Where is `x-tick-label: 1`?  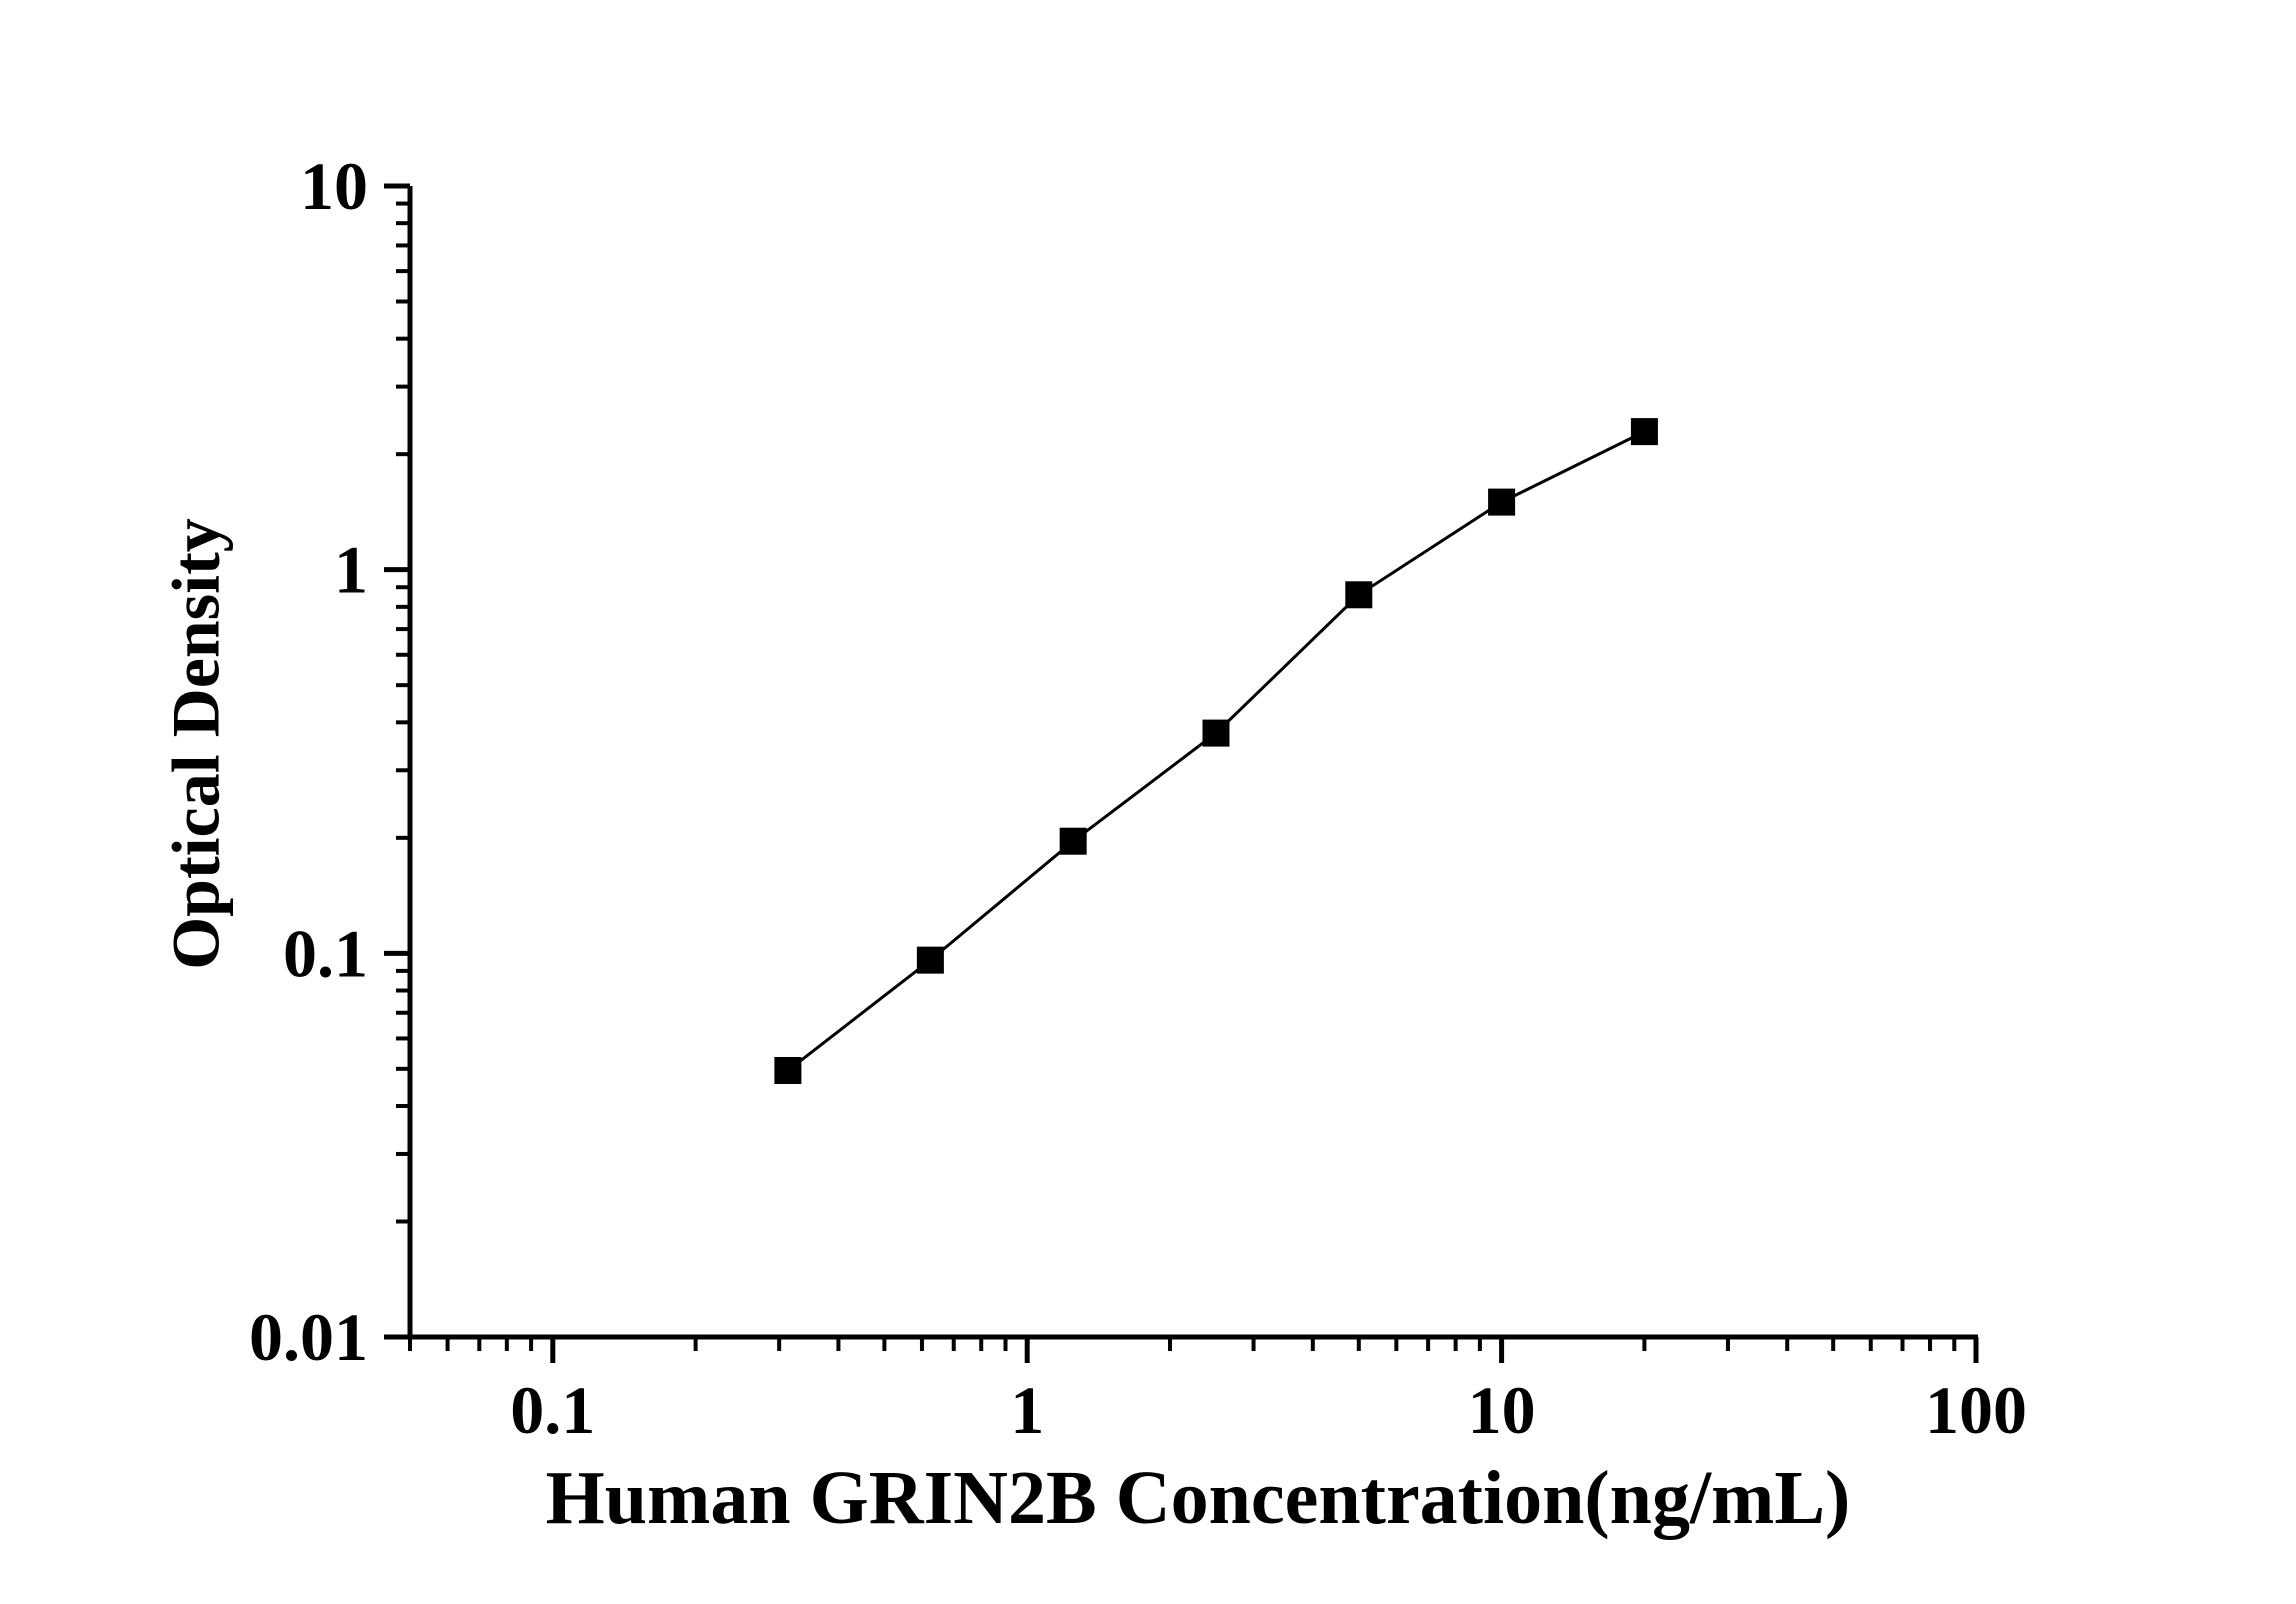
x-tick-label: 1 is located at coordinates (1027, 1410).